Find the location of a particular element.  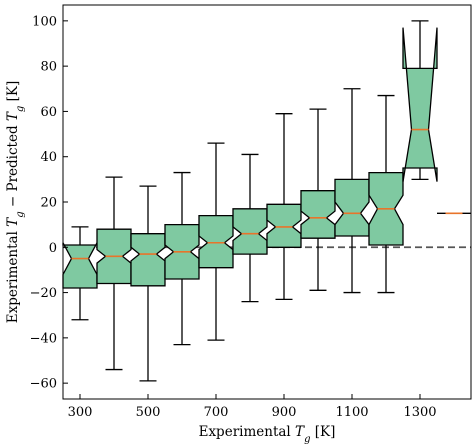

x-tick-label: 700 is located at coordinates (216, 412).